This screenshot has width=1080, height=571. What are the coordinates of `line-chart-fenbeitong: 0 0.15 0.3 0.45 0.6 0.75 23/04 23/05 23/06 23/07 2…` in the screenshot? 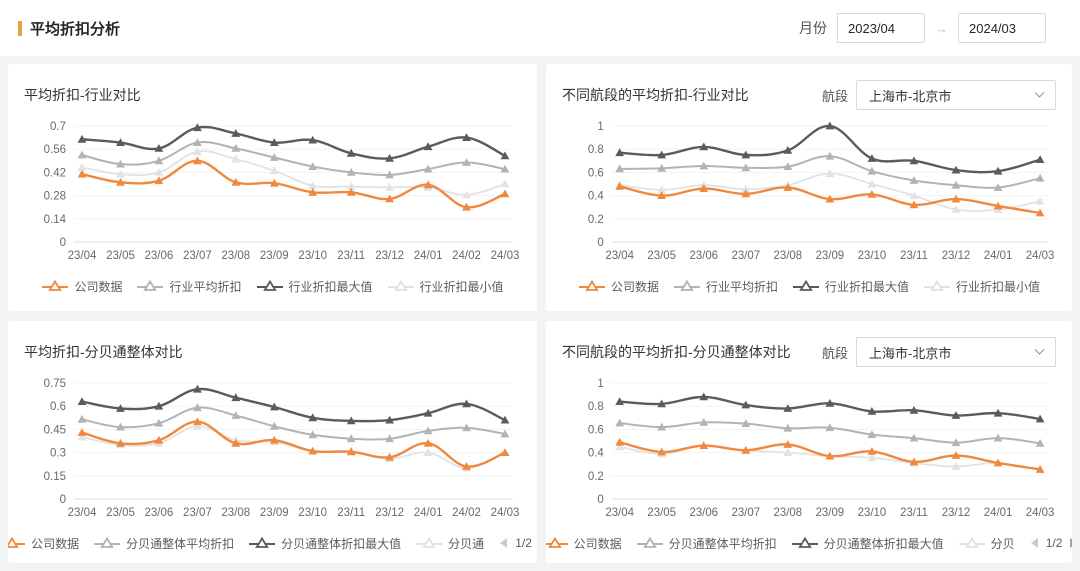 It's located at (272, 451).